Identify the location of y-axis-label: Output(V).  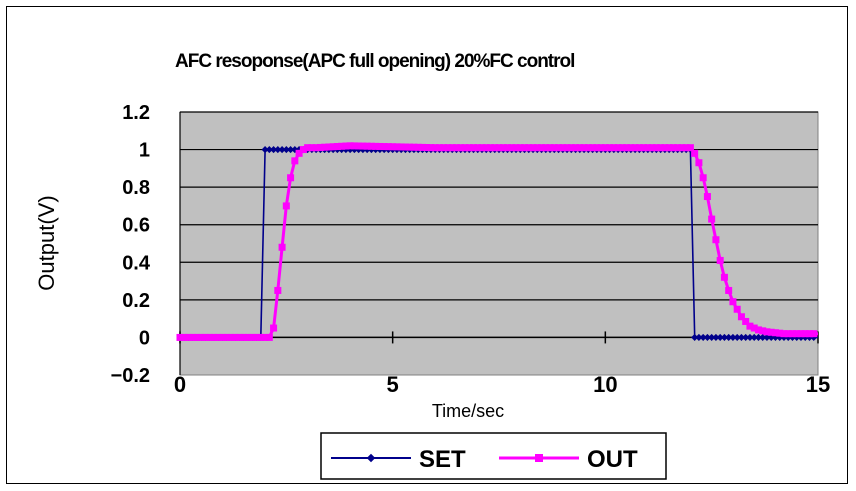
(46, 242).